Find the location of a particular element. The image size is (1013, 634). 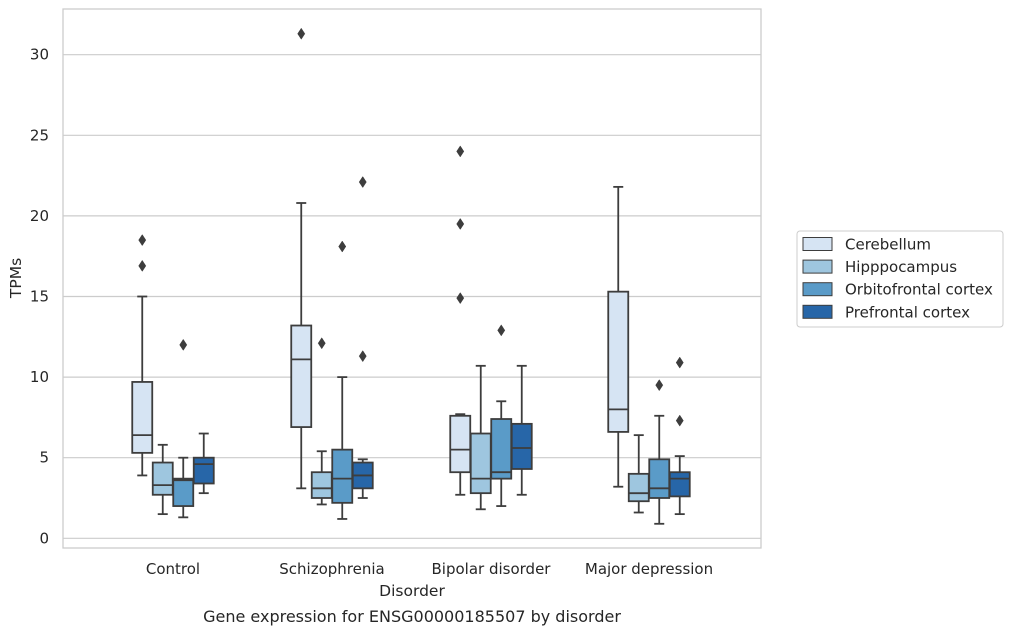

box-bipolar-disorder-orbitofrontal-cortex is located at coordinates (501, 415).